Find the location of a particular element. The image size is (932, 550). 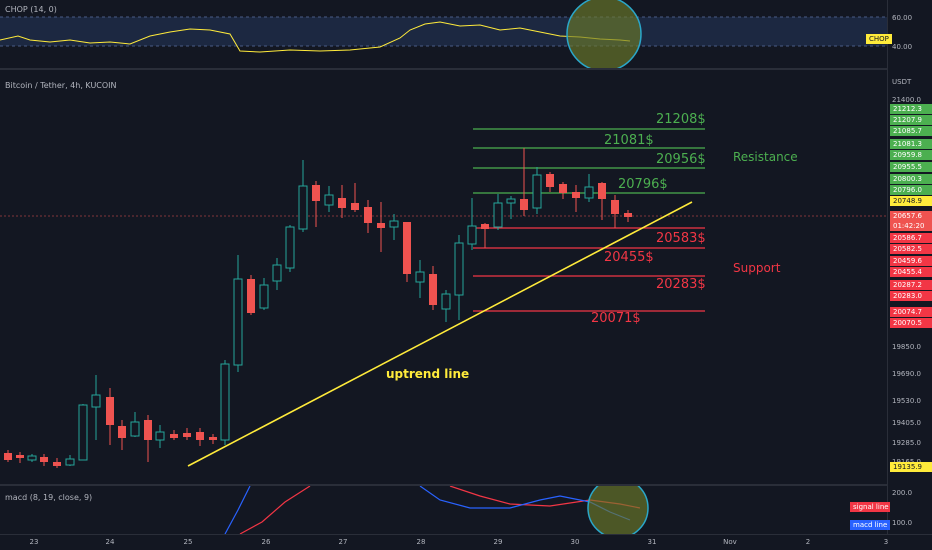

support-level-1: 20583$ is located at coordinates (681, 238).